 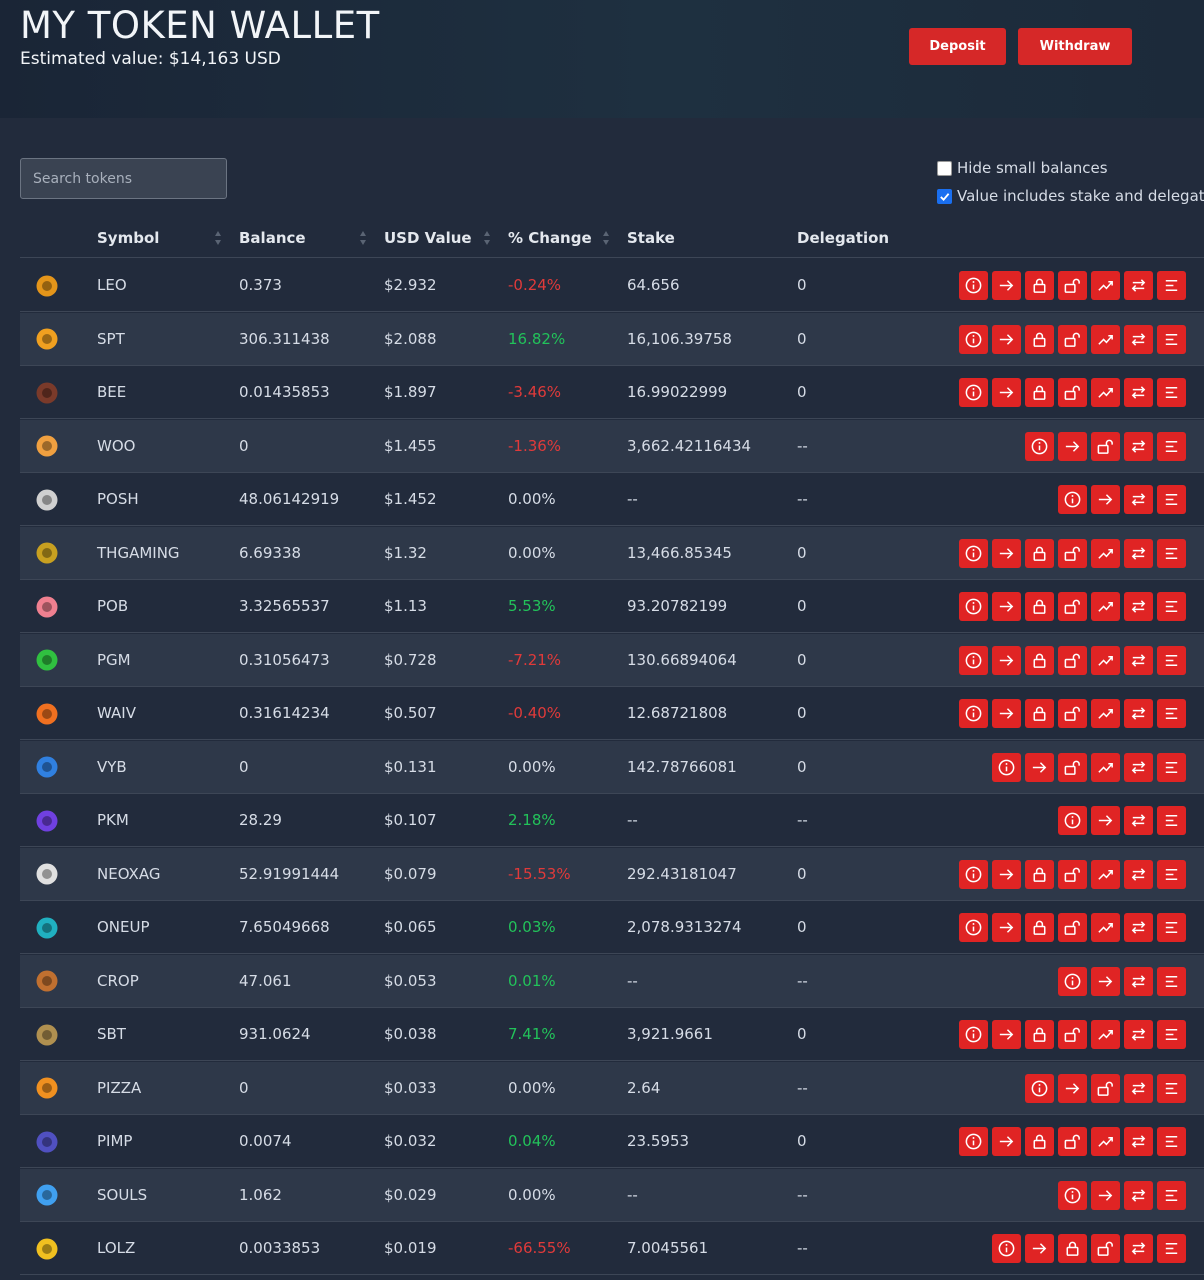 I want to click on deposit-button: Deposit, so click(x=957, y=46).